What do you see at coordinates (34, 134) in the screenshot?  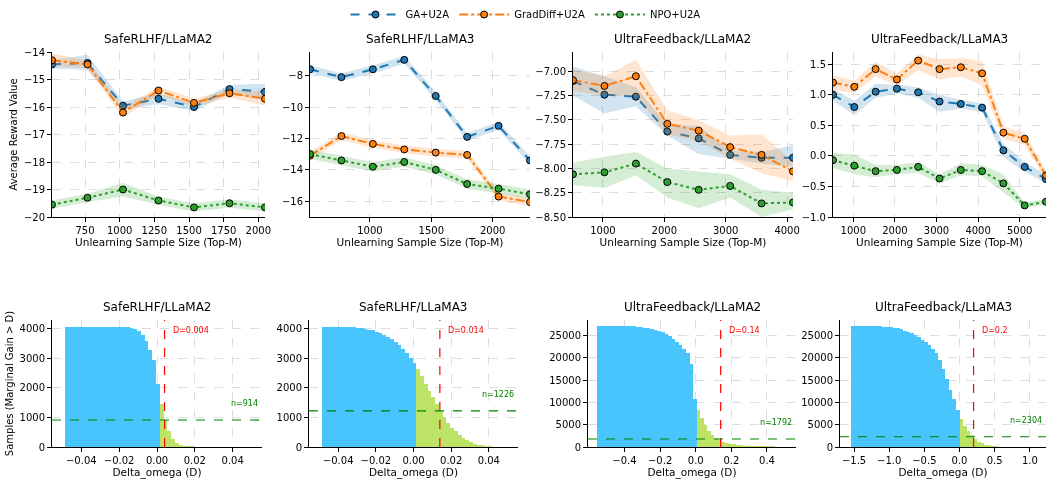 I see `y-tick-label: −17` at bounding box center [34, 134].